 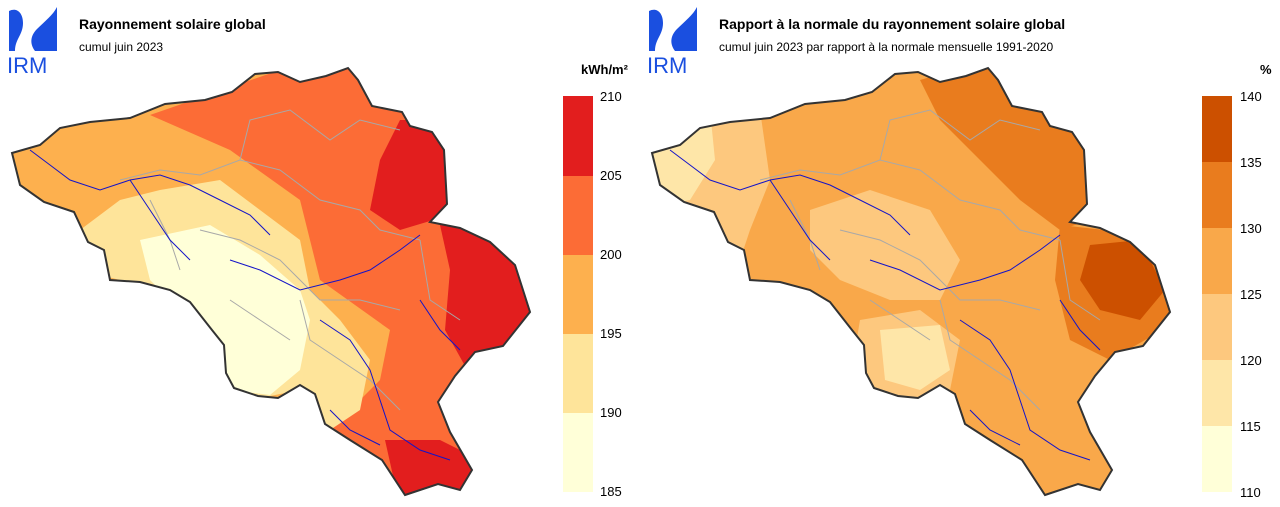 What do you see at coordinates (1250, 492) in the screenshot?
I see `legend-tick: 110` at bounding box center [1250, 492].